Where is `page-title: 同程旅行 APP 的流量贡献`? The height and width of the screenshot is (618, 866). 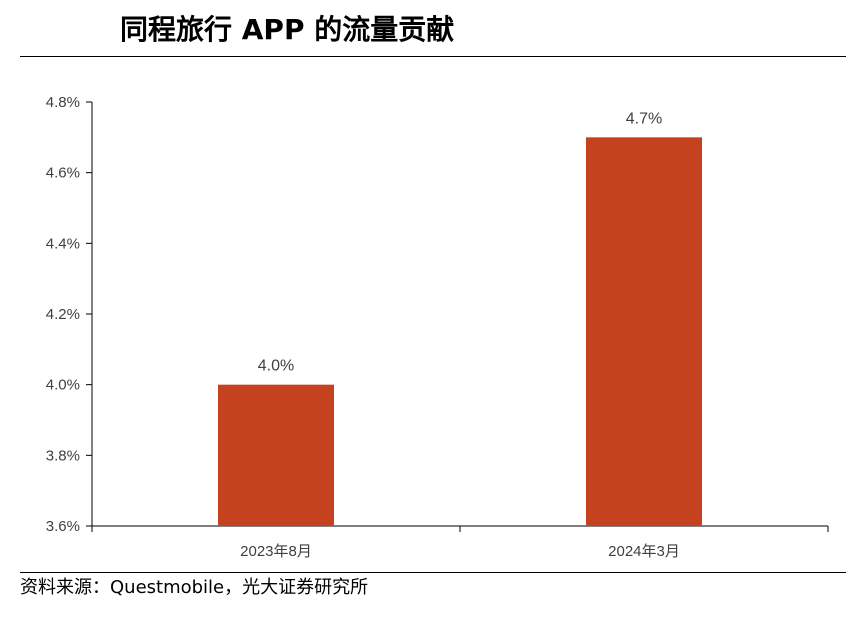 page-title: 同程旅行 APP 的流量贡献 is located at coordinates (287, 29).